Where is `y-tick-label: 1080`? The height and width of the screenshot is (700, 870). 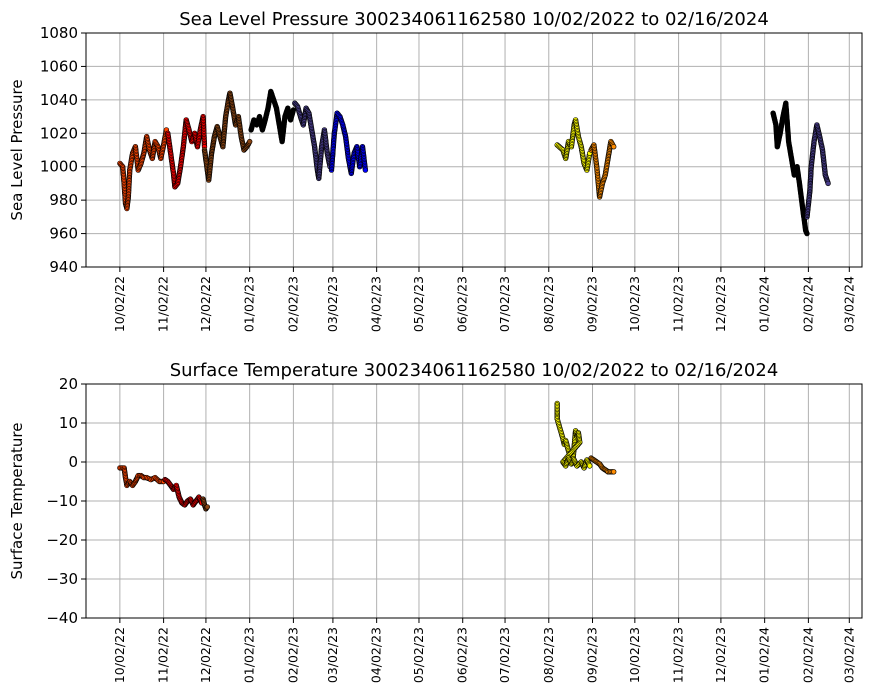
y-tick-label: 1080 is located at coordinates (59, 33).